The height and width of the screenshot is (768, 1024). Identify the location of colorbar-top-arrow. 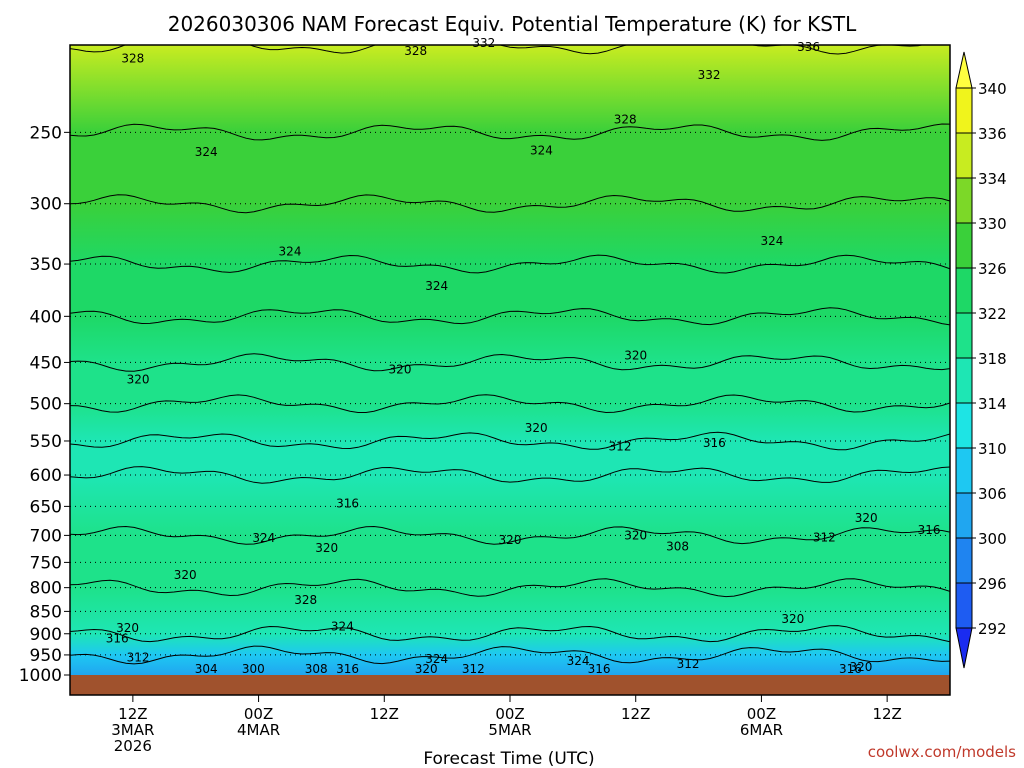
(964, 70).